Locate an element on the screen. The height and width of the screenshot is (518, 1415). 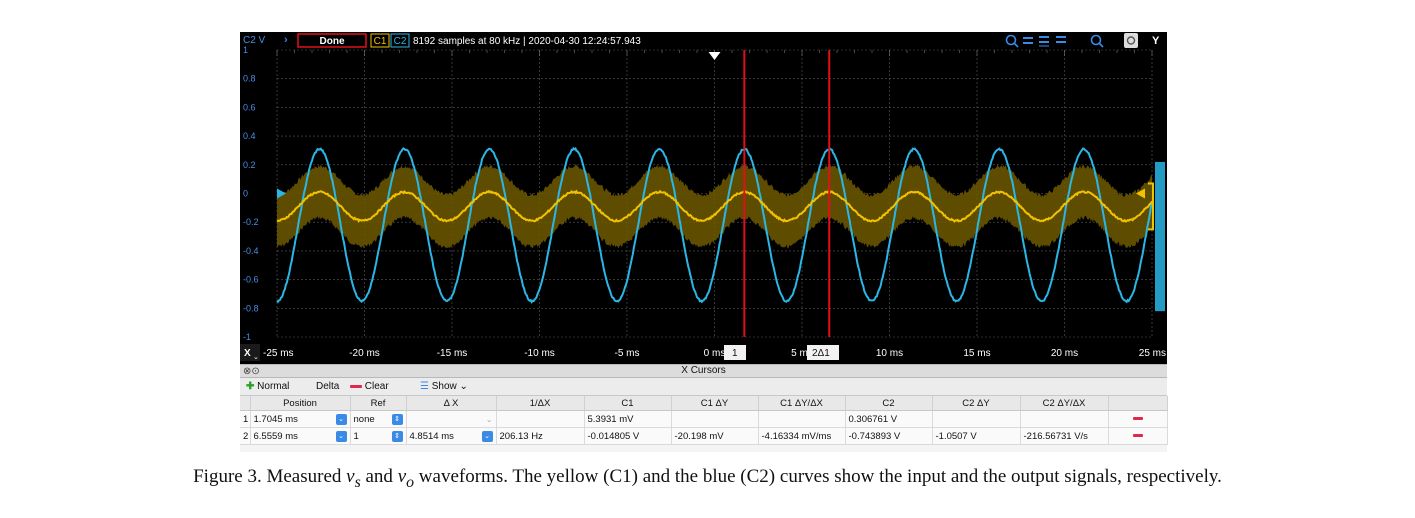
position-value: 6.5559 ms is located at coordinates (275, 436).